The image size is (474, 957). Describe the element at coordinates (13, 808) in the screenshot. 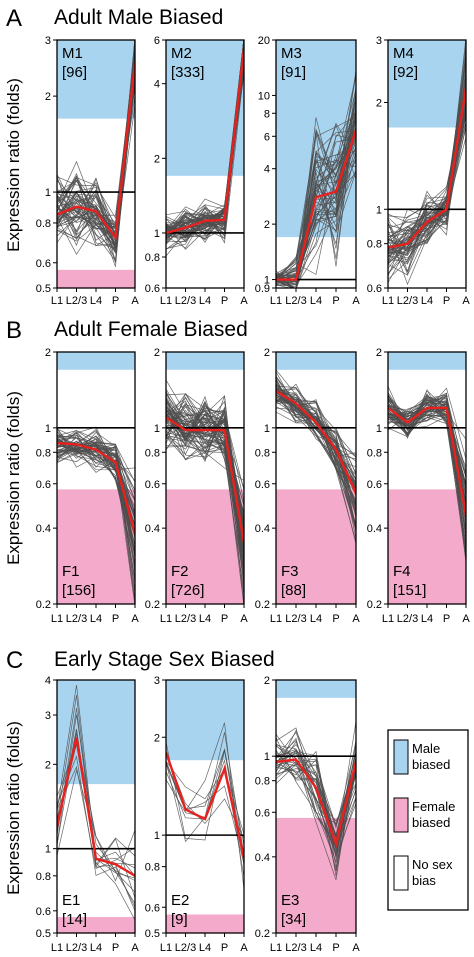

I see `y-axis-label-3: Expression ratio (folds)` at that location.